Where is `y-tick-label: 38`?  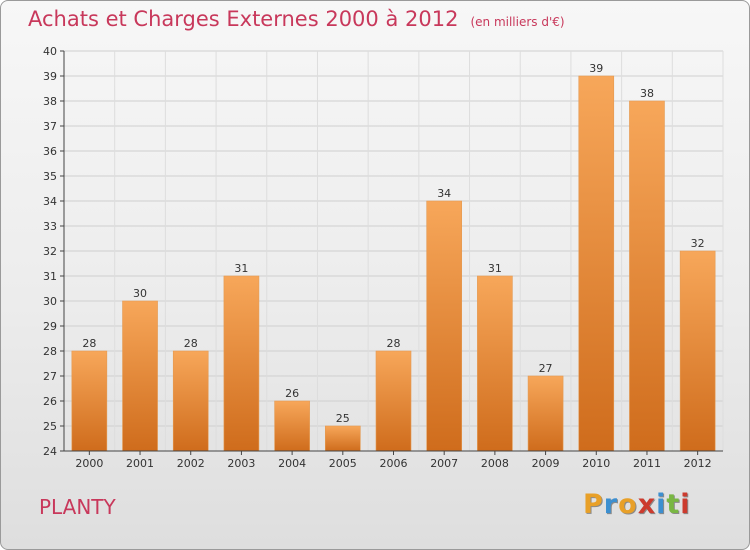
y-tick-label: 38 is located at coordinates (50, 101).